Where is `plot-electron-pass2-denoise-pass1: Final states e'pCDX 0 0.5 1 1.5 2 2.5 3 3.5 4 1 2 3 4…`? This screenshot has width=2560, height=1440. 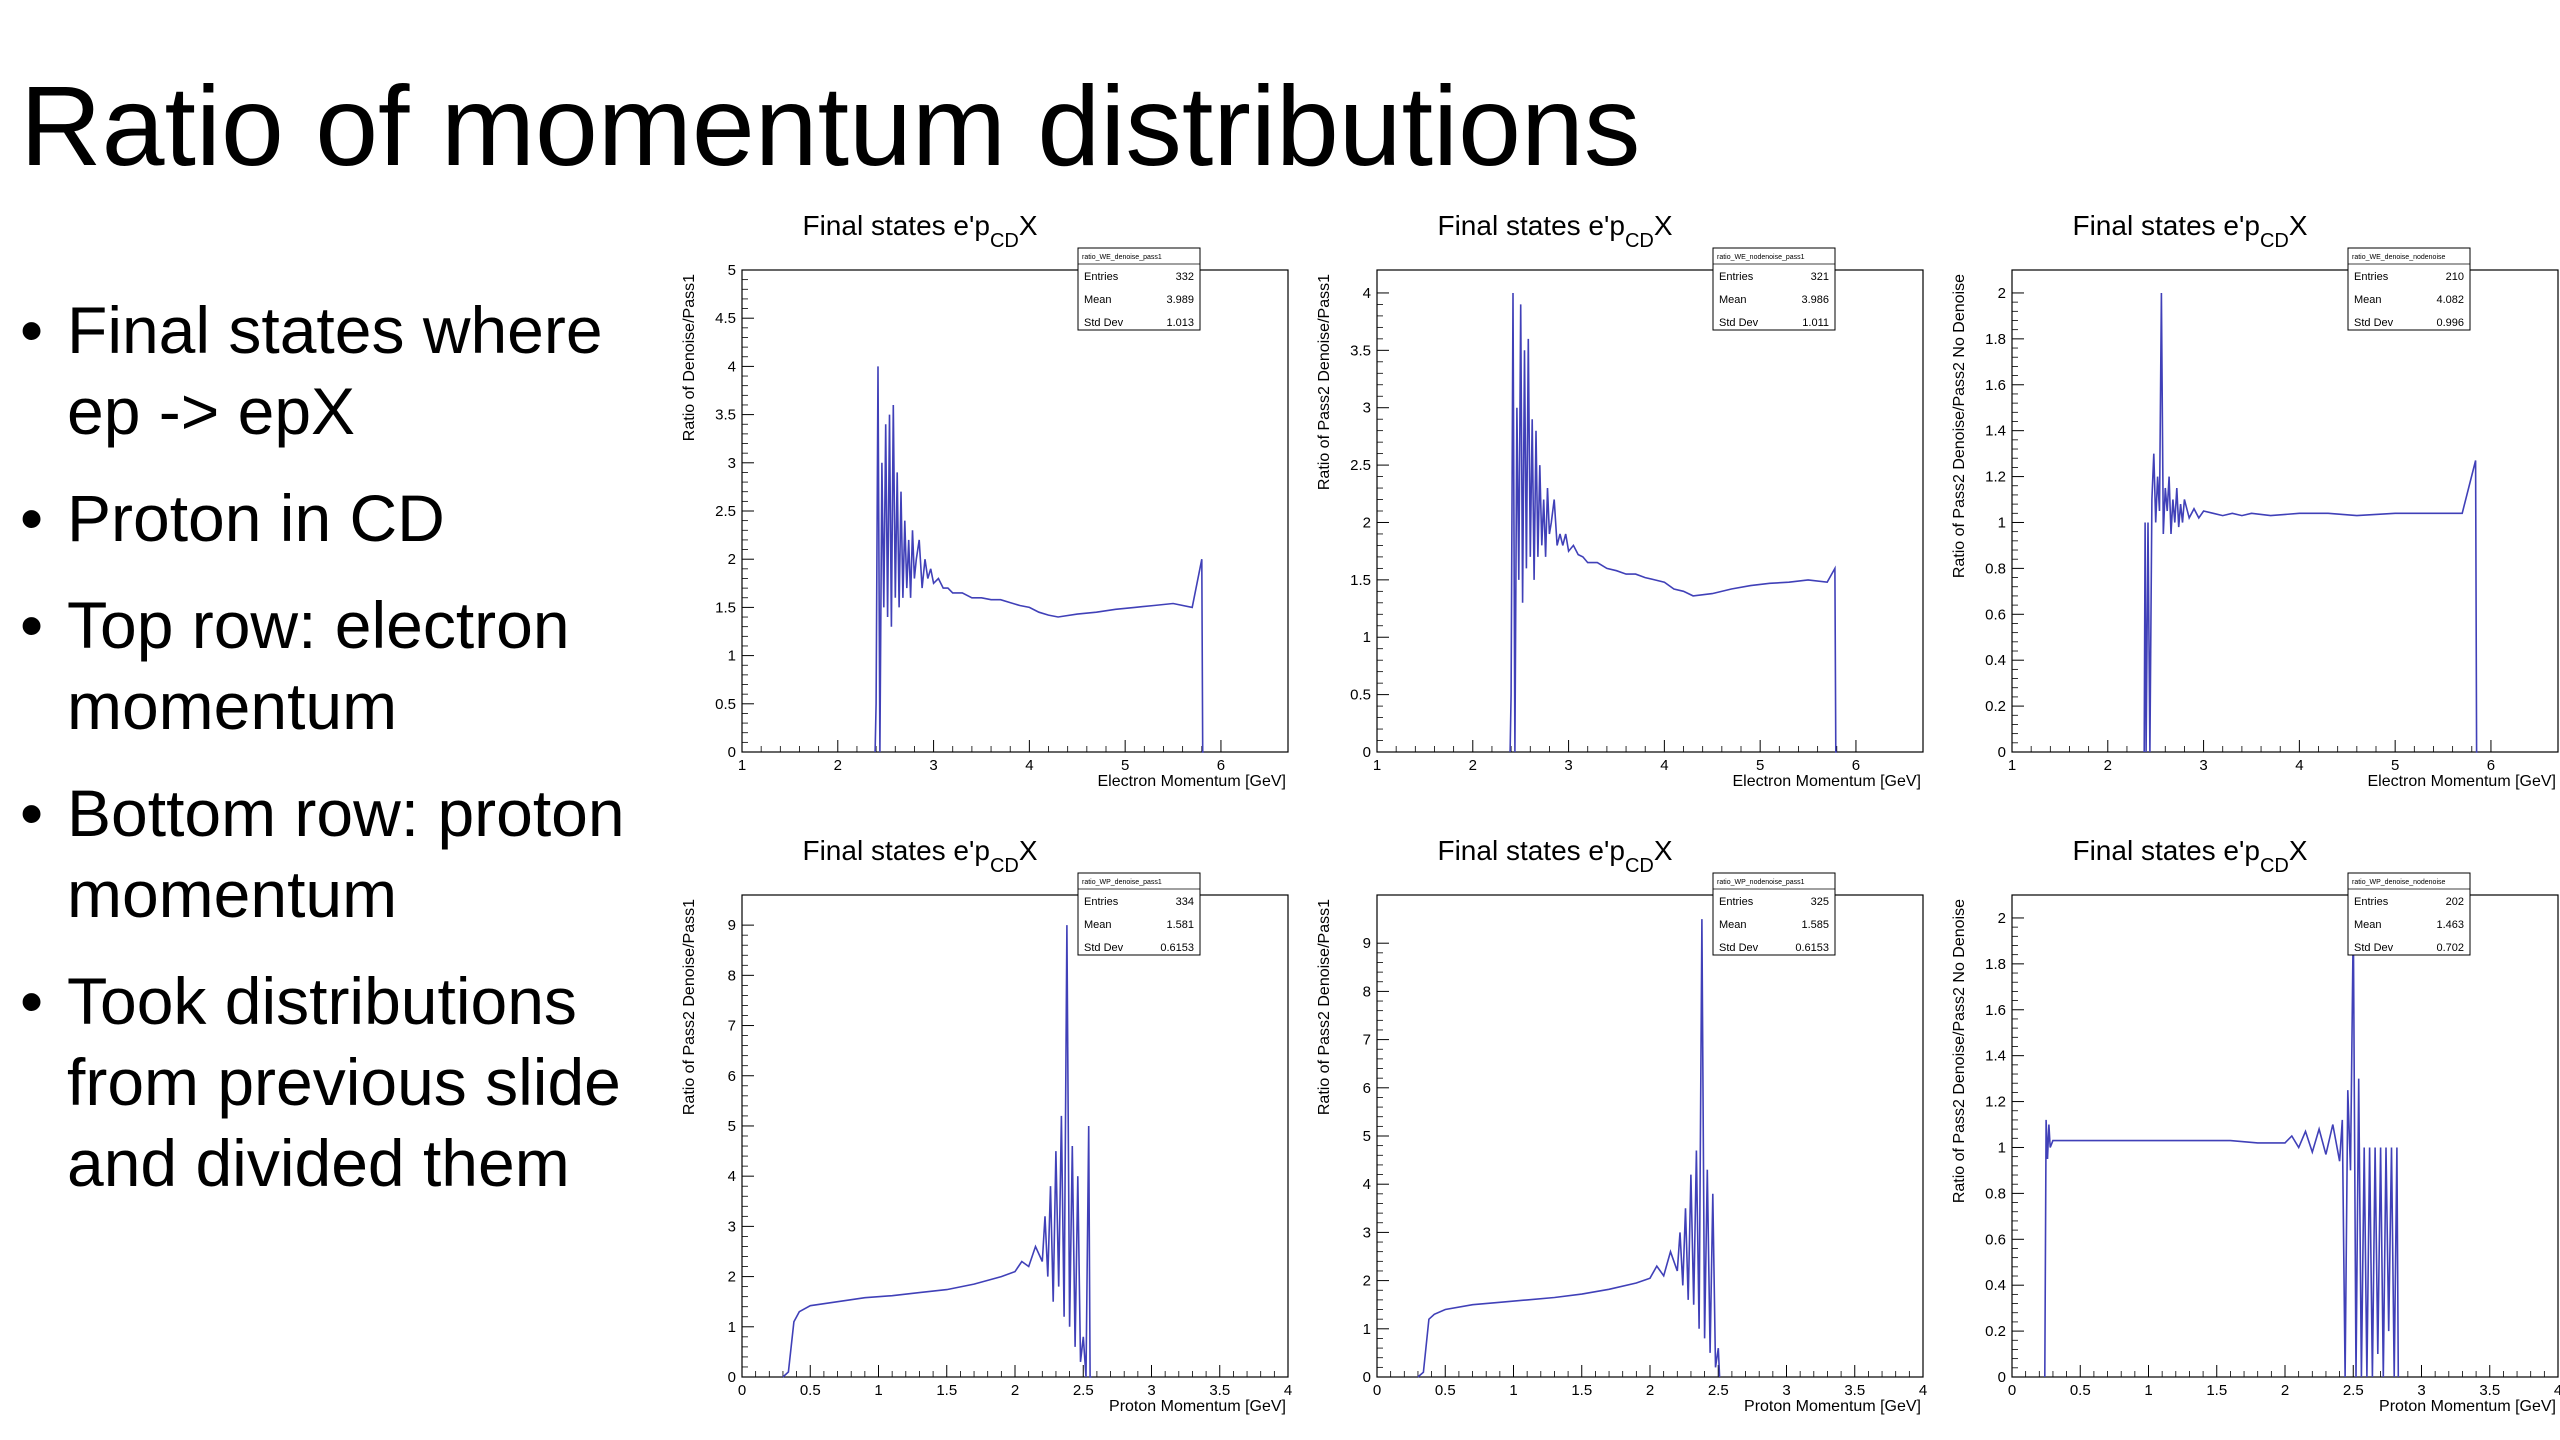 plot-electron-pass2-denoise-pass1: Final states e'pCDX 0 0.5 1 1.5 2 2.5 3 3.5 4 1 2 3 4… is located at coordinates (1625, 500).